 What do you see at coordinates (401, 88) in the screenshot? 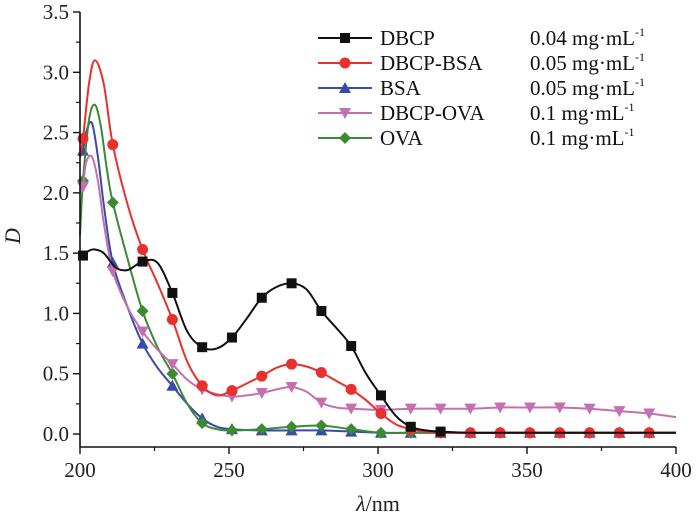
I see `legend-label: BSA` at bounding box center [401, 88].